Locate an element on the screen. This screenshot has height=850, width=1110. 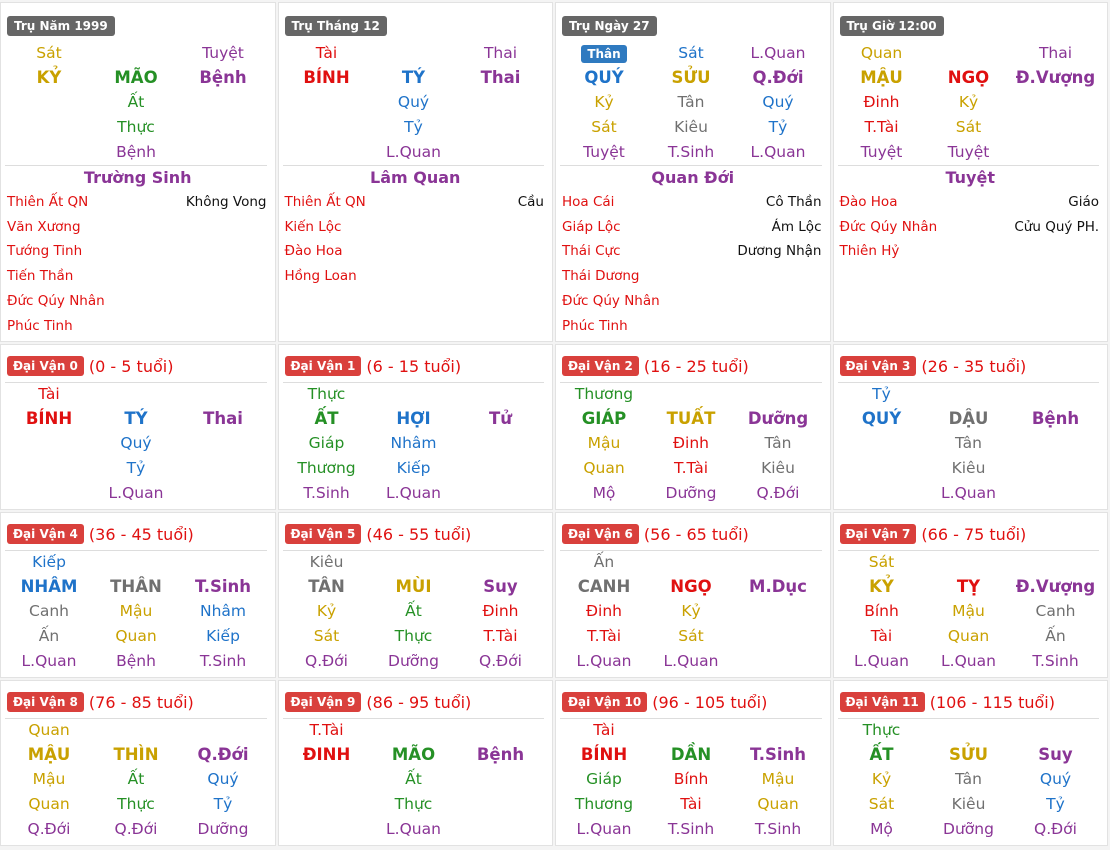
star-right: Cô Thần is located at coordinates (793, 202).